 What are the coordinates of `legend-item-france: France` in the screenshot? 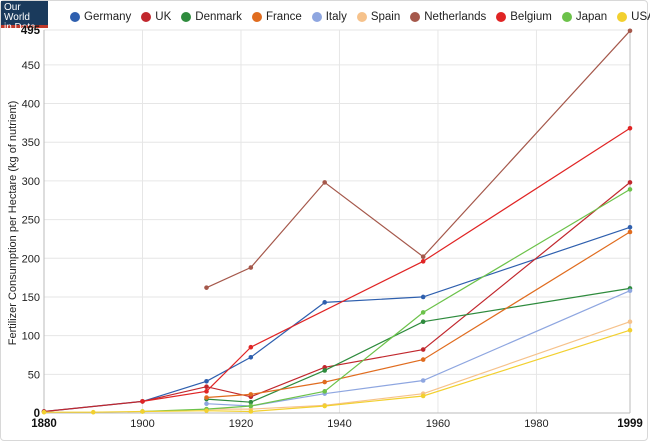 It's located at (276, 17).